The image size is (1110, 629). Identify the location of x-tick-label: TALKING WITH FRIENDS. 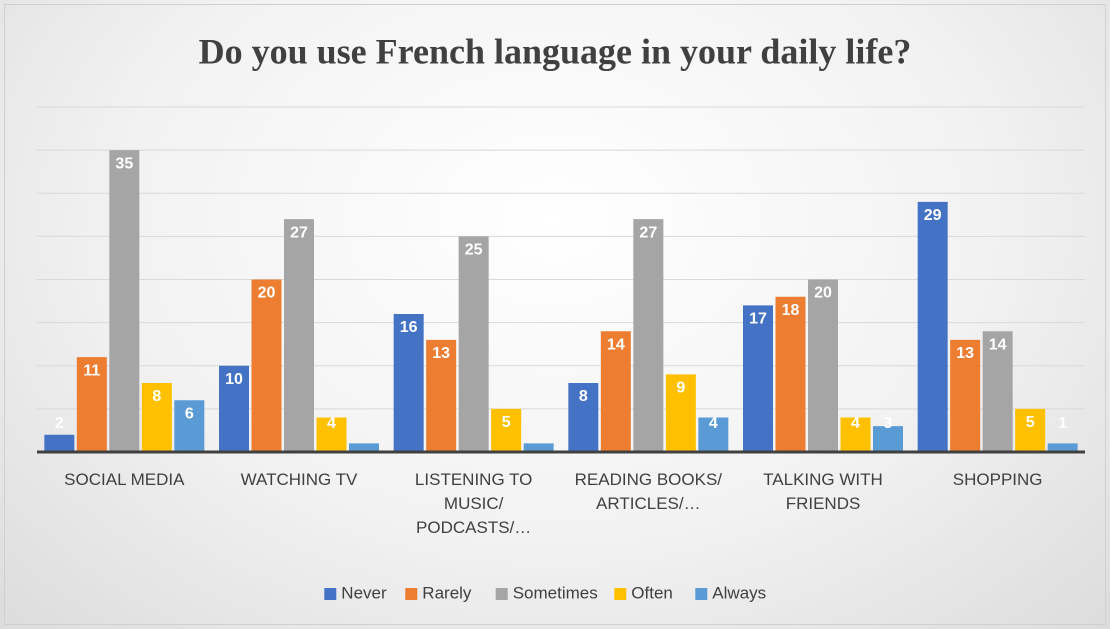
(823, 491).